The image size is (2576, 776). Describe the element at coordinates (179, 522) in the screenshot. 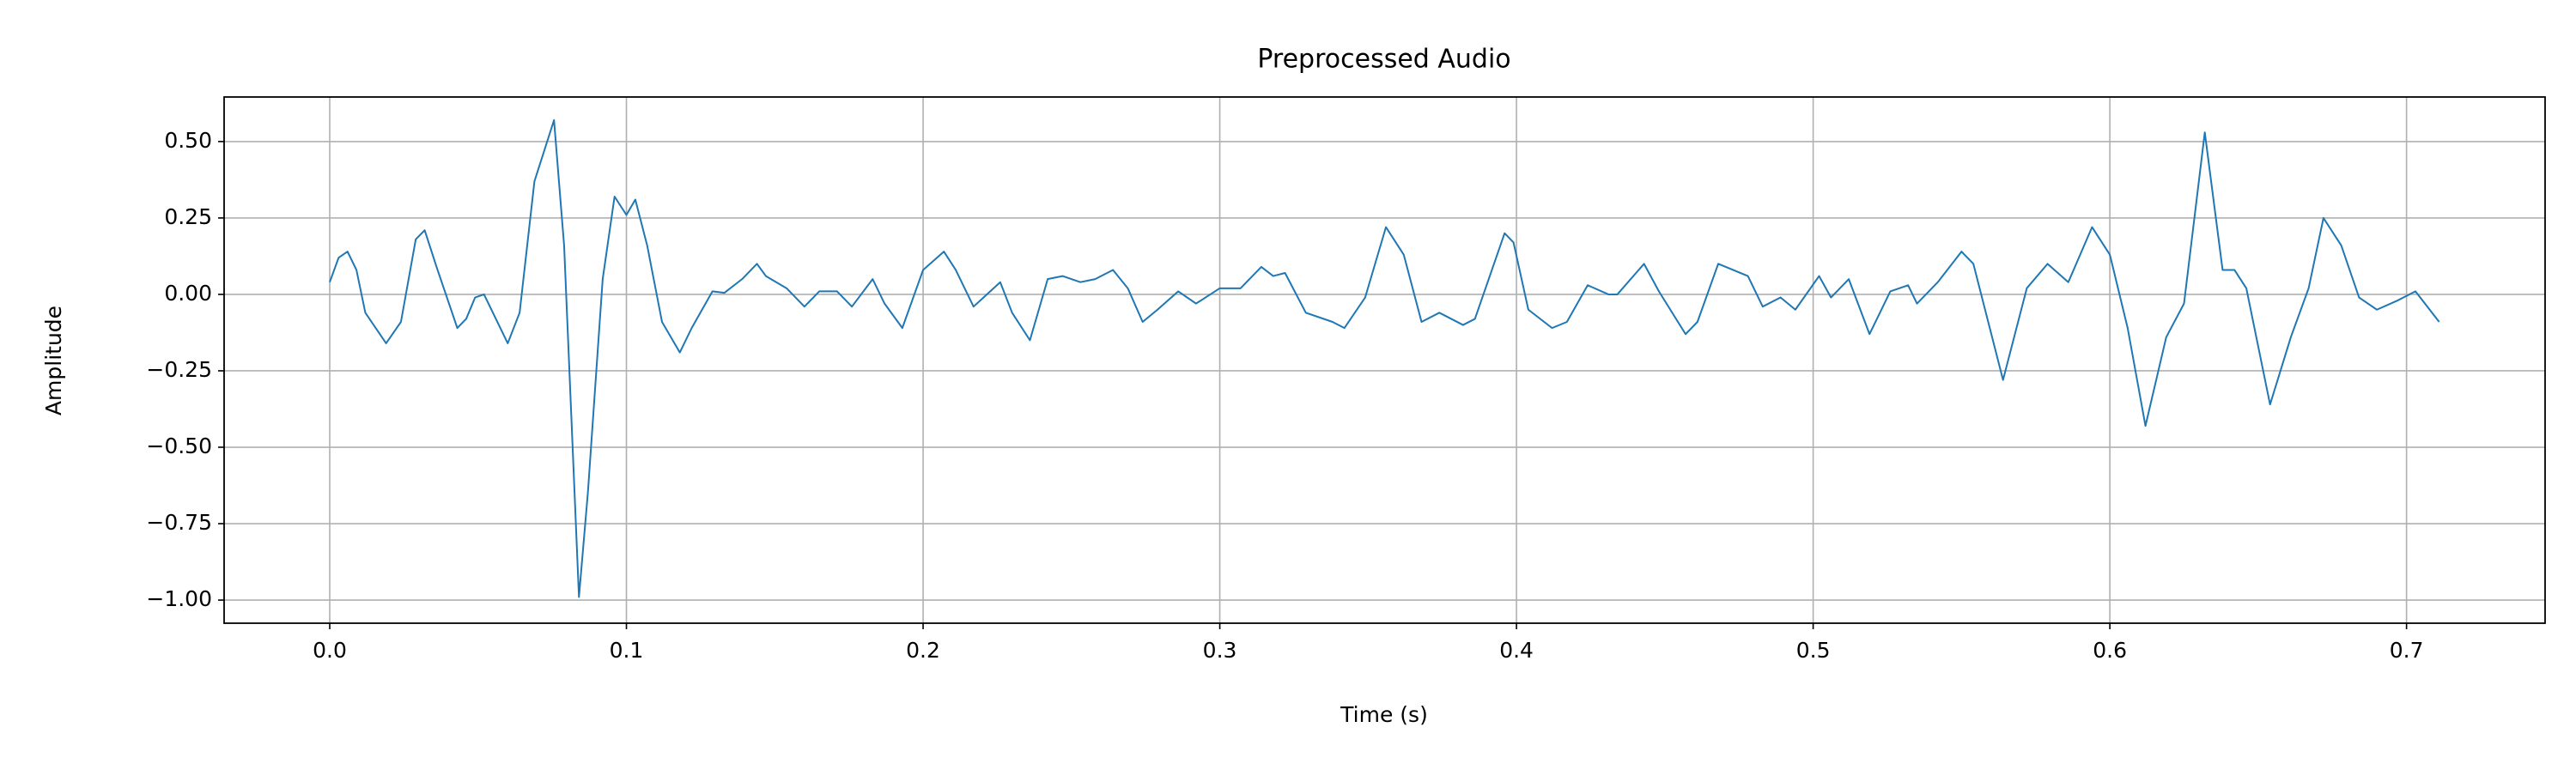

I see `y-tick-label: −0.75` at that location.